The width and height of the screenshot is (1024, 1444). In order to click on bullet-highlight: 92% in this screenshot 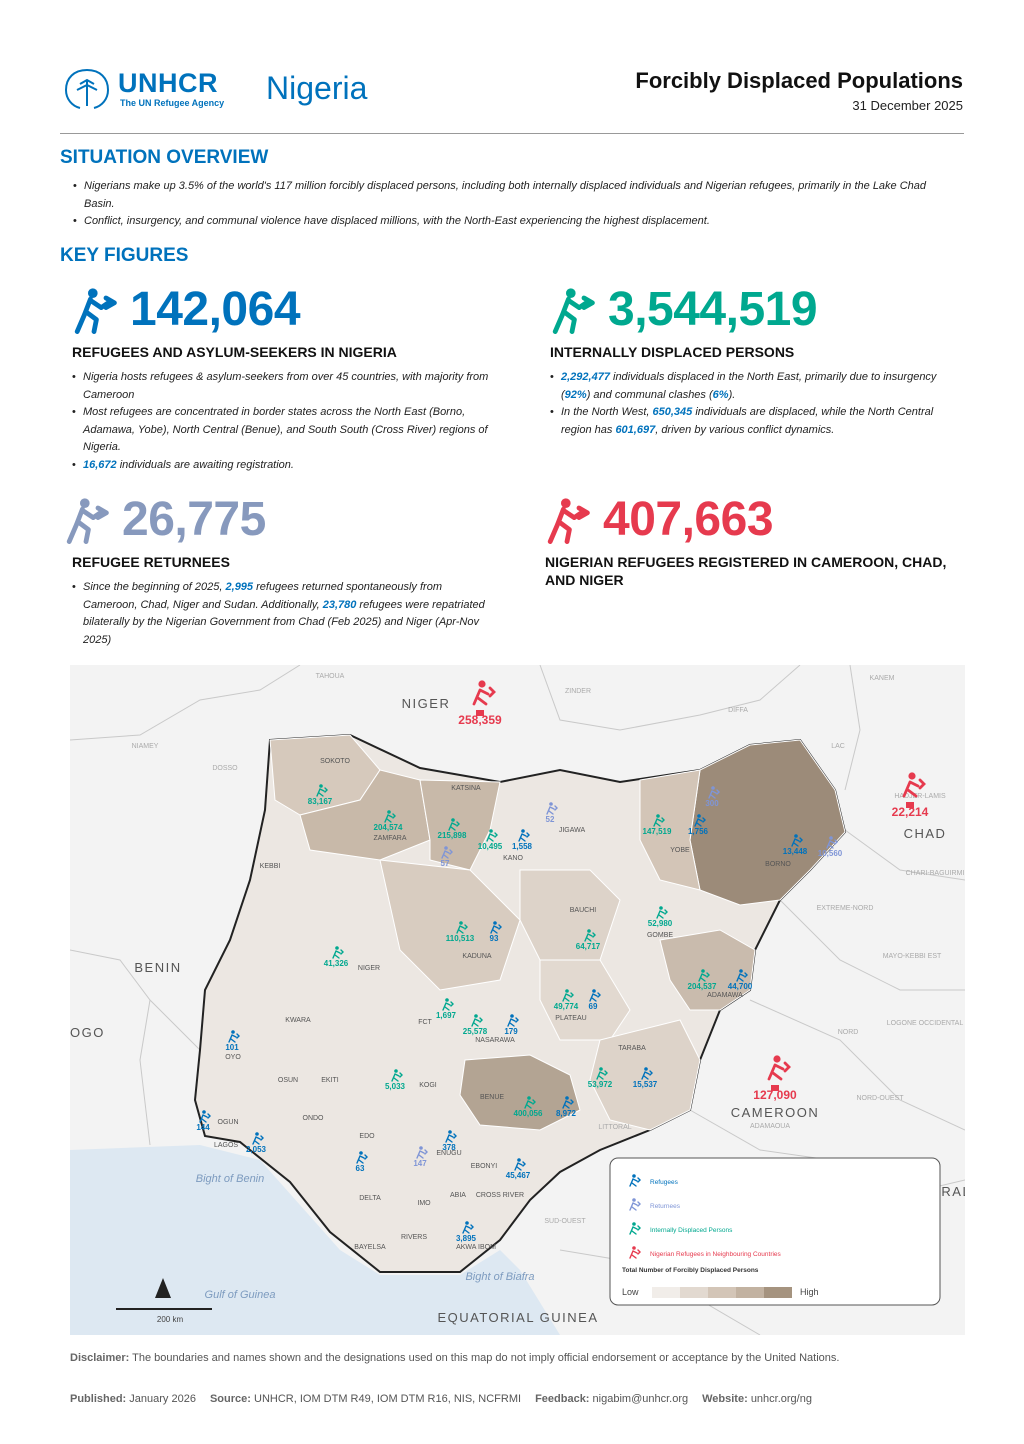, I will do `click(575, 394)`.